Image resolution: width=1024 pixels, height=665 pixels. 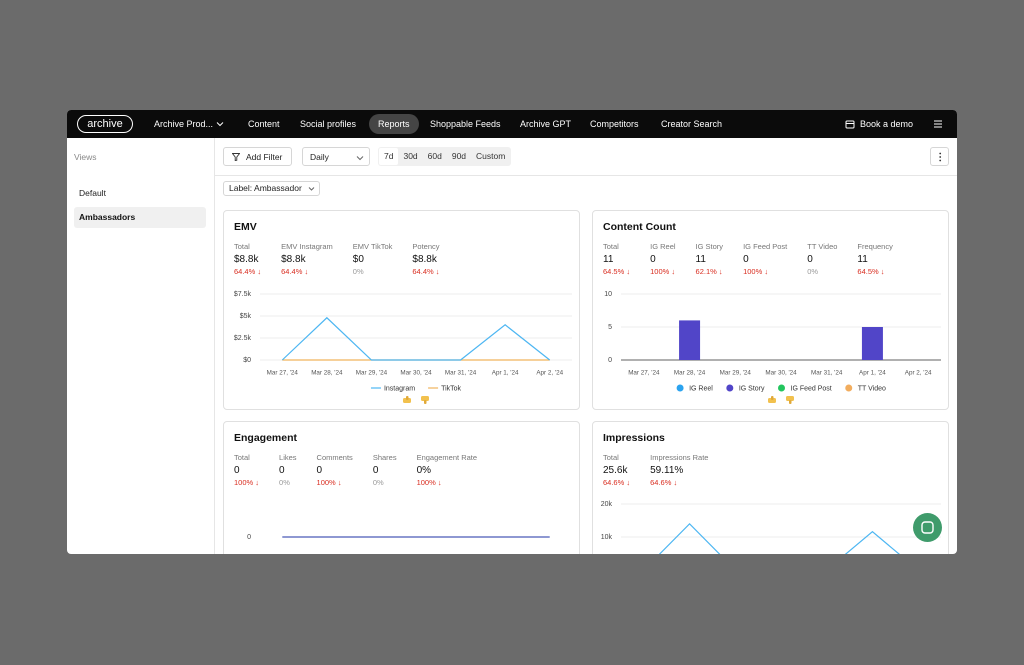 What do you see at coordinates (264, 157) in the screenshot?
I see `add-filter-label: Add Filter` at bounding box center [264, 157].